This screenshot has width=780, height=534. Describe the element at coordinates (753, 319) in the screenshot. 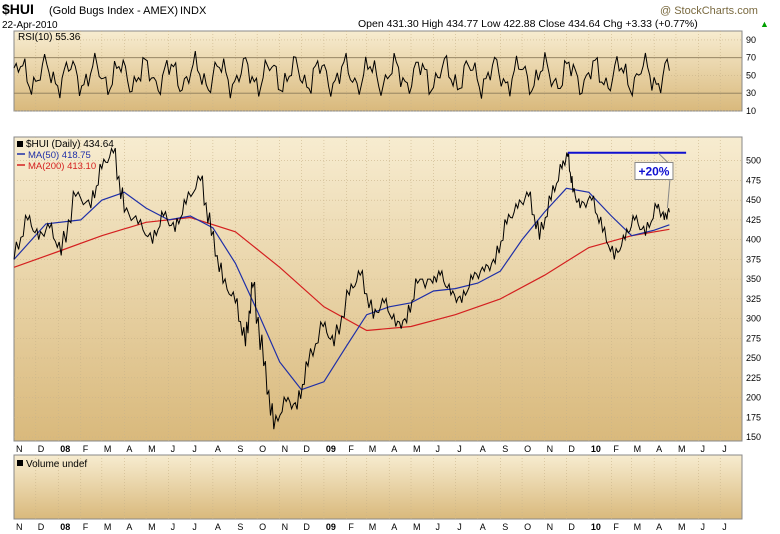

I see `price-y-tick-label: 300` at that location.